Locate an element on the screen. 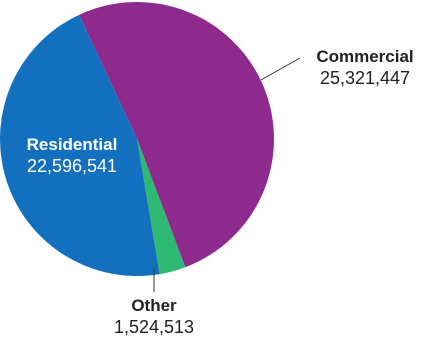 The image size is (432, 347). label-commercial-value: 25,321,447 is located at coordinates (365, 78).